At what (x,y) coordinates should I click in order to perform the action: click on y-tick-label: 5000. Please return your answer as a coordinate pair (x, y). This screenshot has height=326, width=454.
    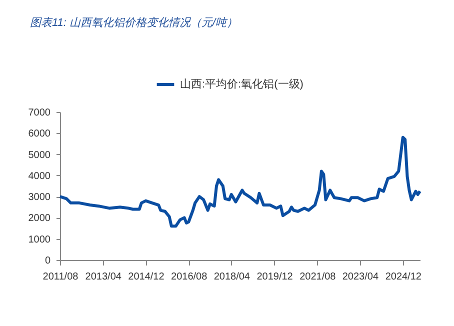
    Looking at the image, I should click on (39, 155).